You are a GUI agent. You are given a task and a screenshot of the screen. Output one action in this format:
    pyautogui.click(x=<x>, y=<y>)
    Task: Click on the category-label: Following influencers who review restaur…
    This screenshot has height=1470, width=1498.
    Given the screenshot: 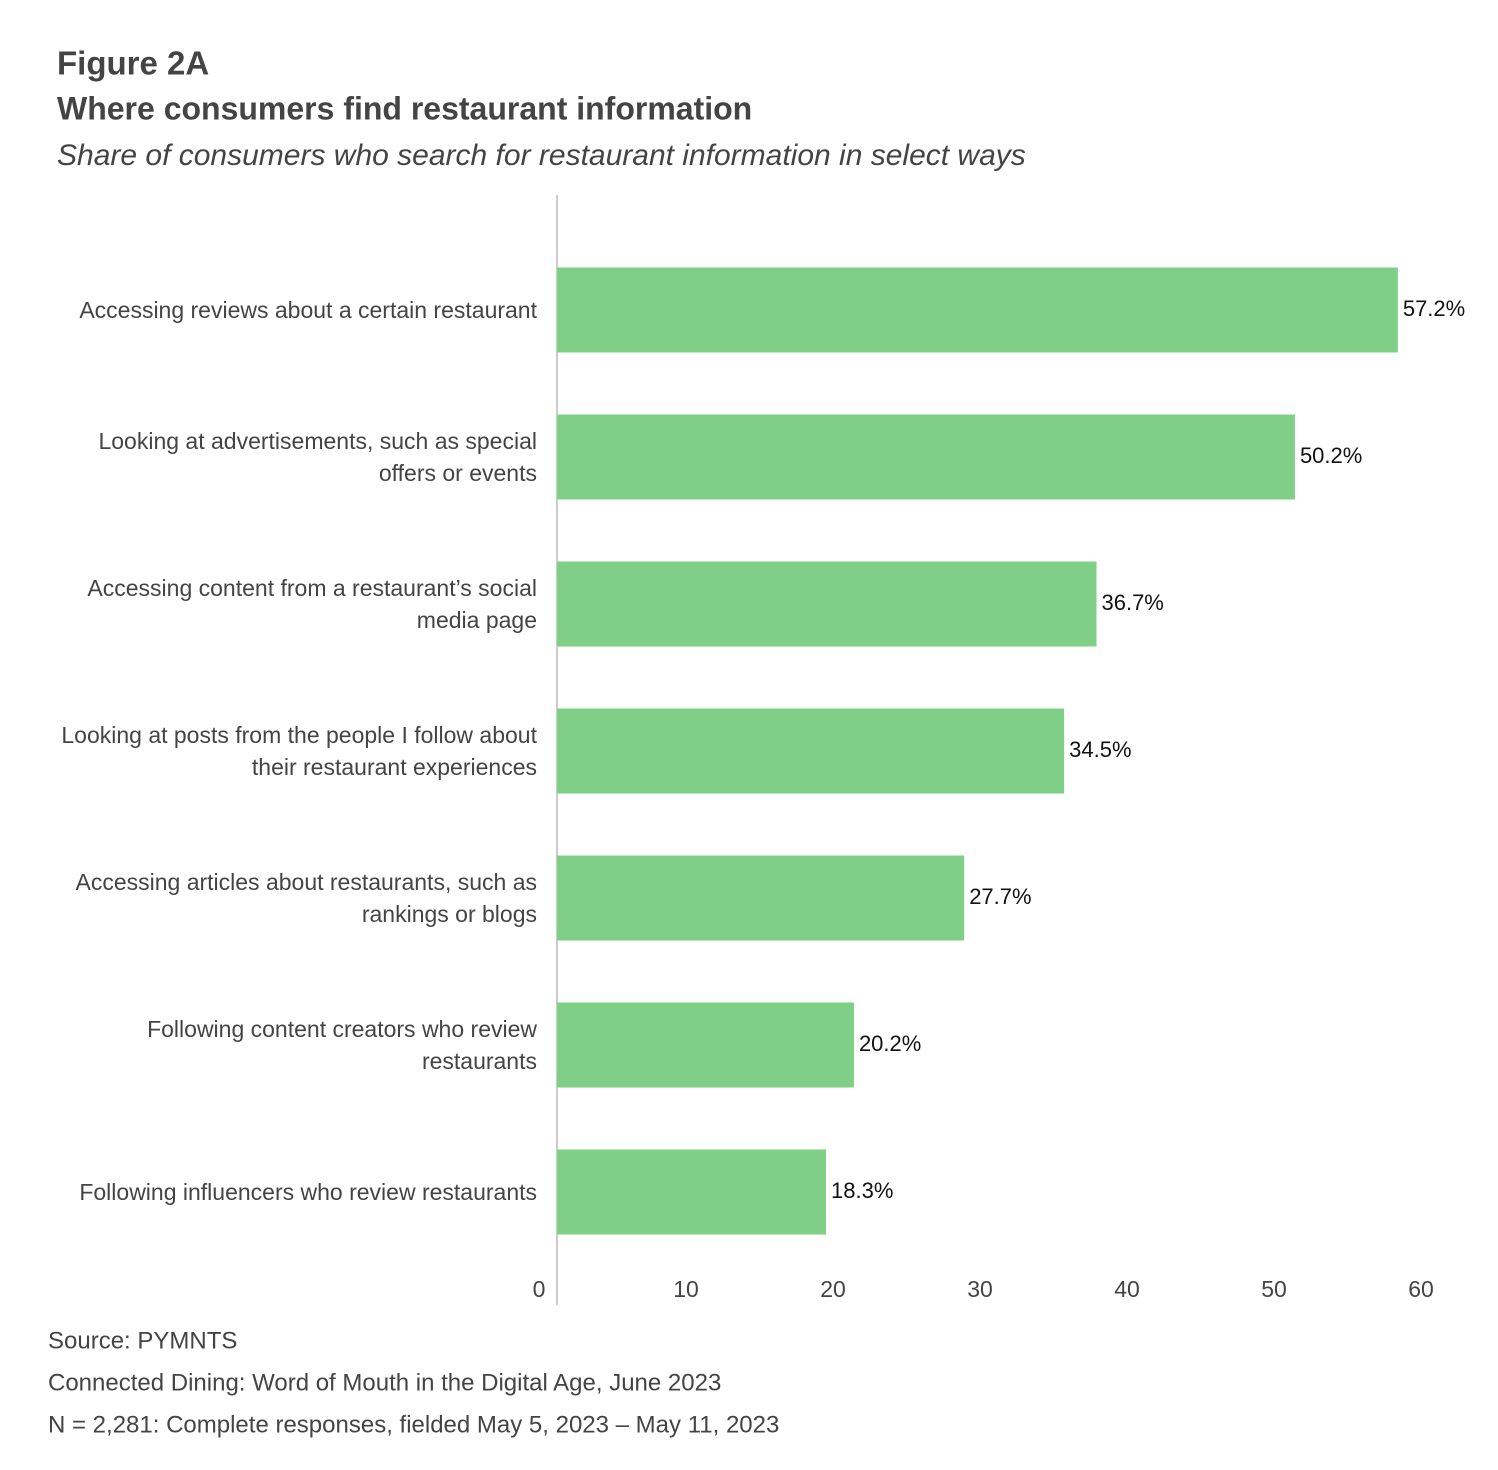 What is the action you would take?
    pyautogui.click(x=308, y=1192)
    